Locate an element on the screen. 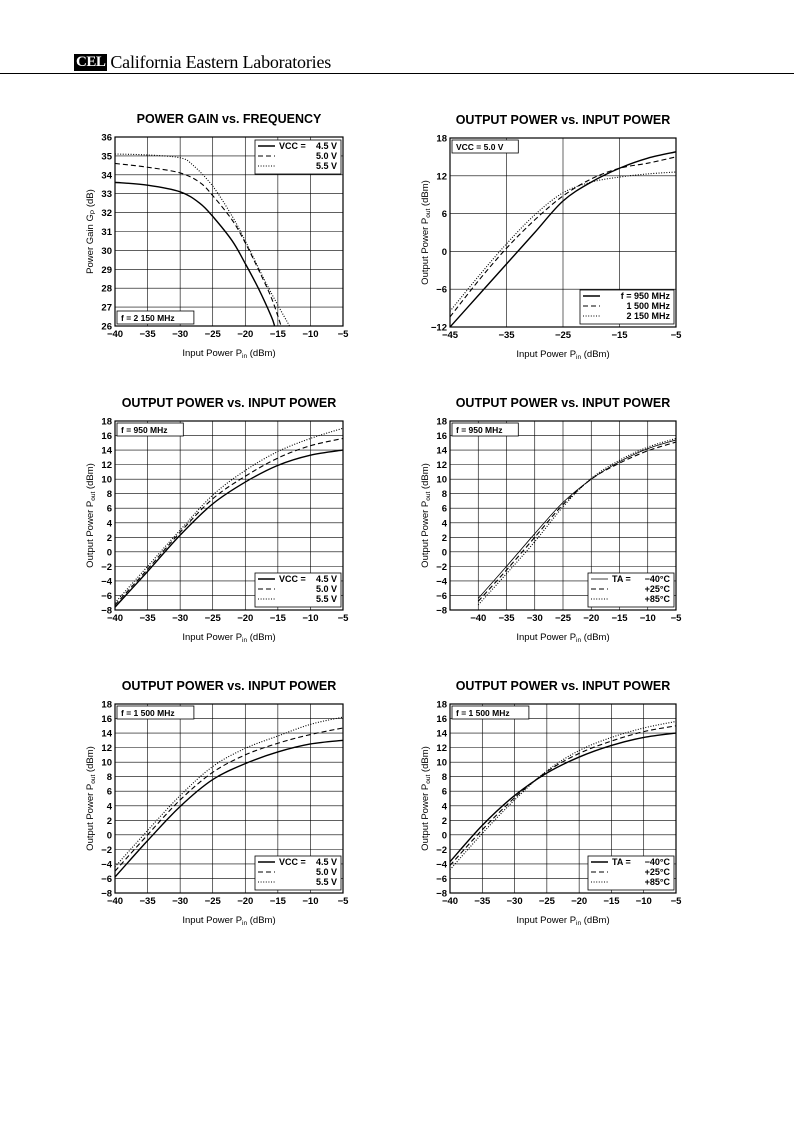 Image resolution: width=794 pixels, height=1123 pixels. y-tick-label: 33 is located at coordinates (106, 194).